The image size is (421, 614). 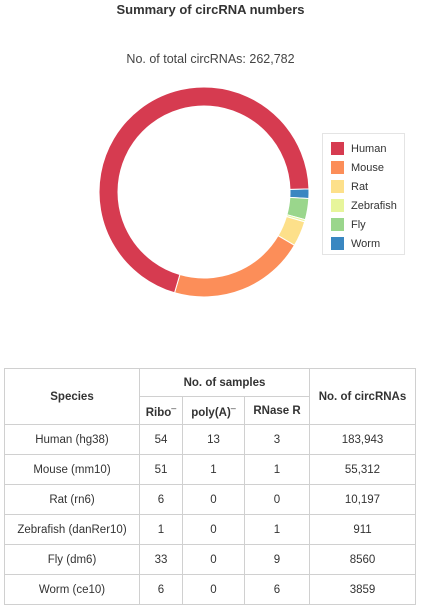 What do you see at coordinates (362, 499) in the screenshot?
I see `cell-circ: 10,197` at bounding box center [362, 499].